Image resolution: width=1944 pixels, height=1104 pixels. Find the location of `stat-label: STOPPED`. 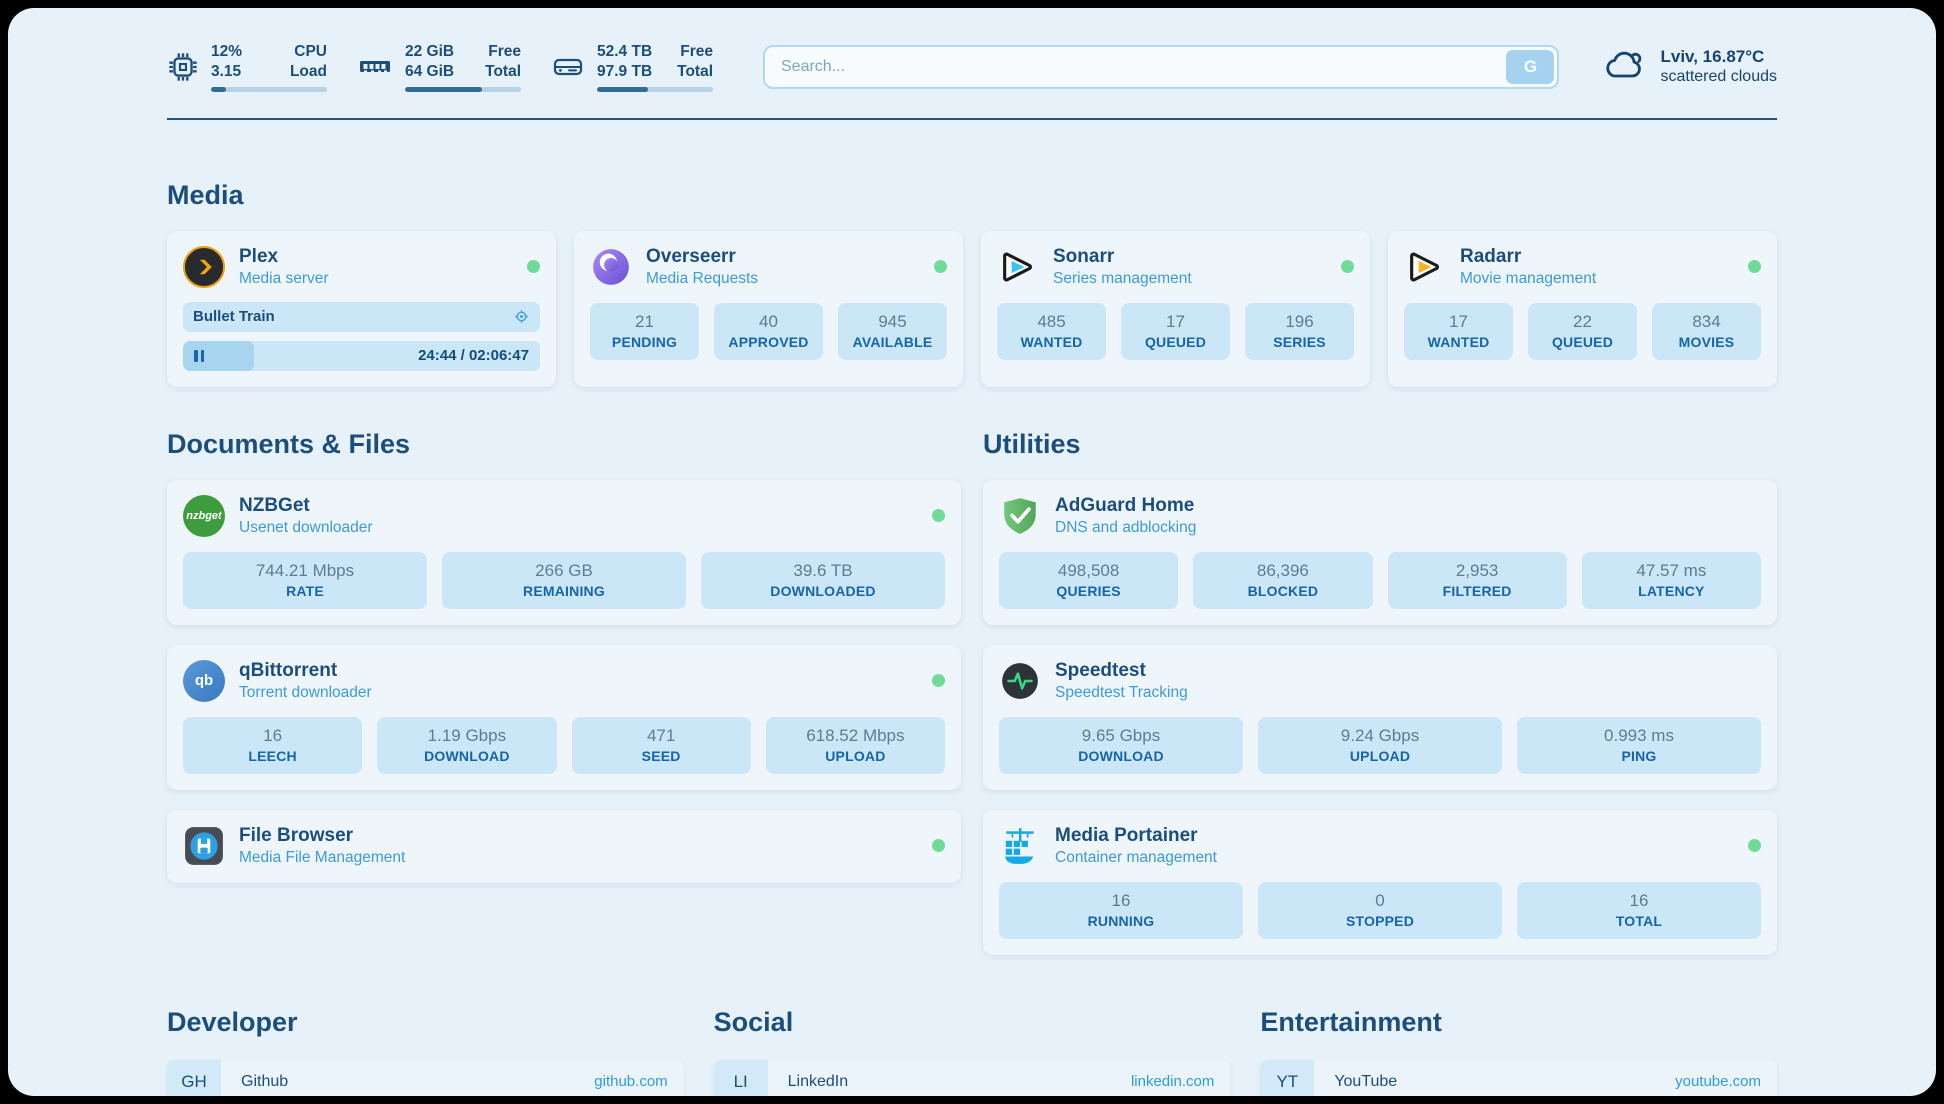

stat-label: STOPPED is located at coordinates (1380, 920).